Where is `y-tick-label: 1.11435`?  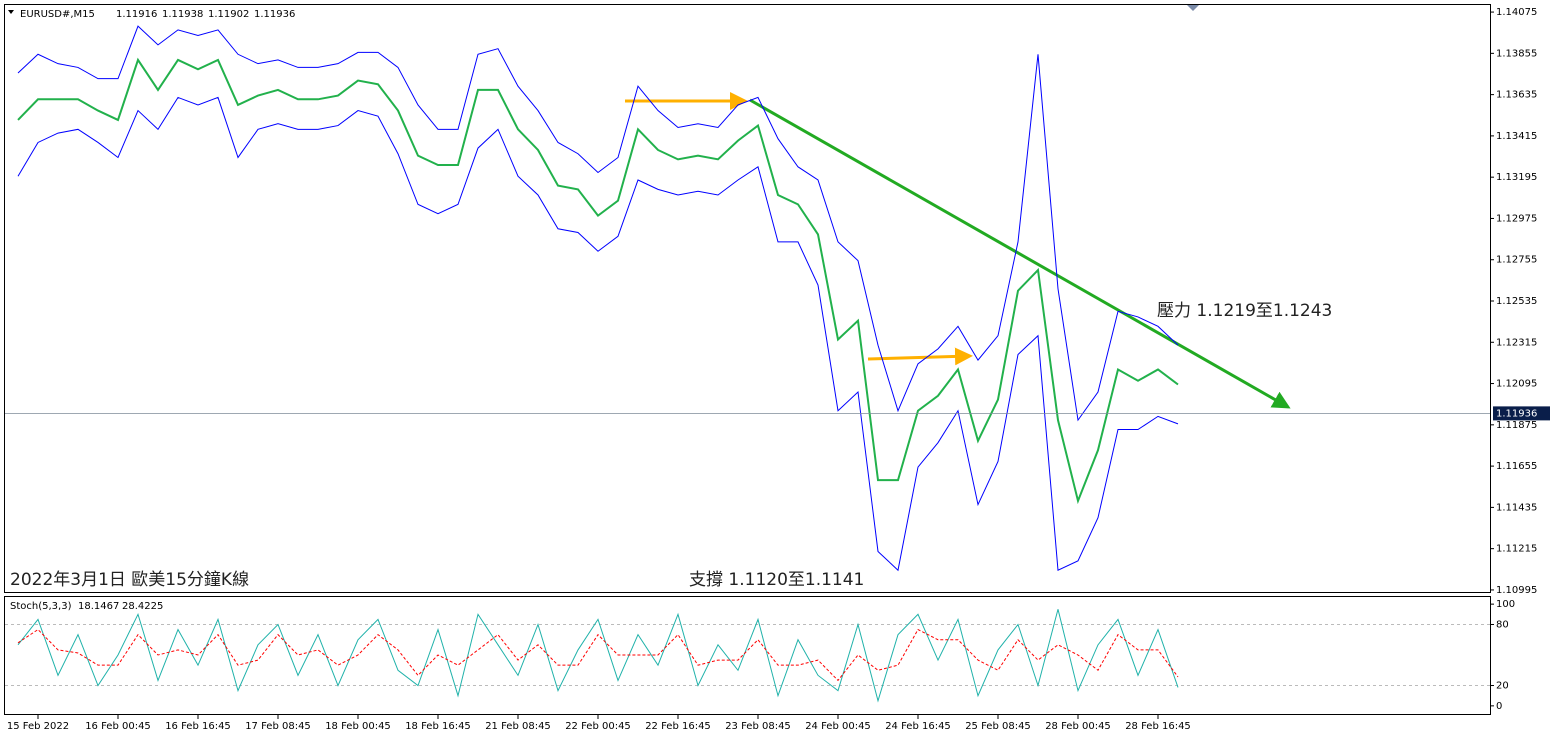 y-tick-label: 1.11435 is located at coordinates (1516, 507).